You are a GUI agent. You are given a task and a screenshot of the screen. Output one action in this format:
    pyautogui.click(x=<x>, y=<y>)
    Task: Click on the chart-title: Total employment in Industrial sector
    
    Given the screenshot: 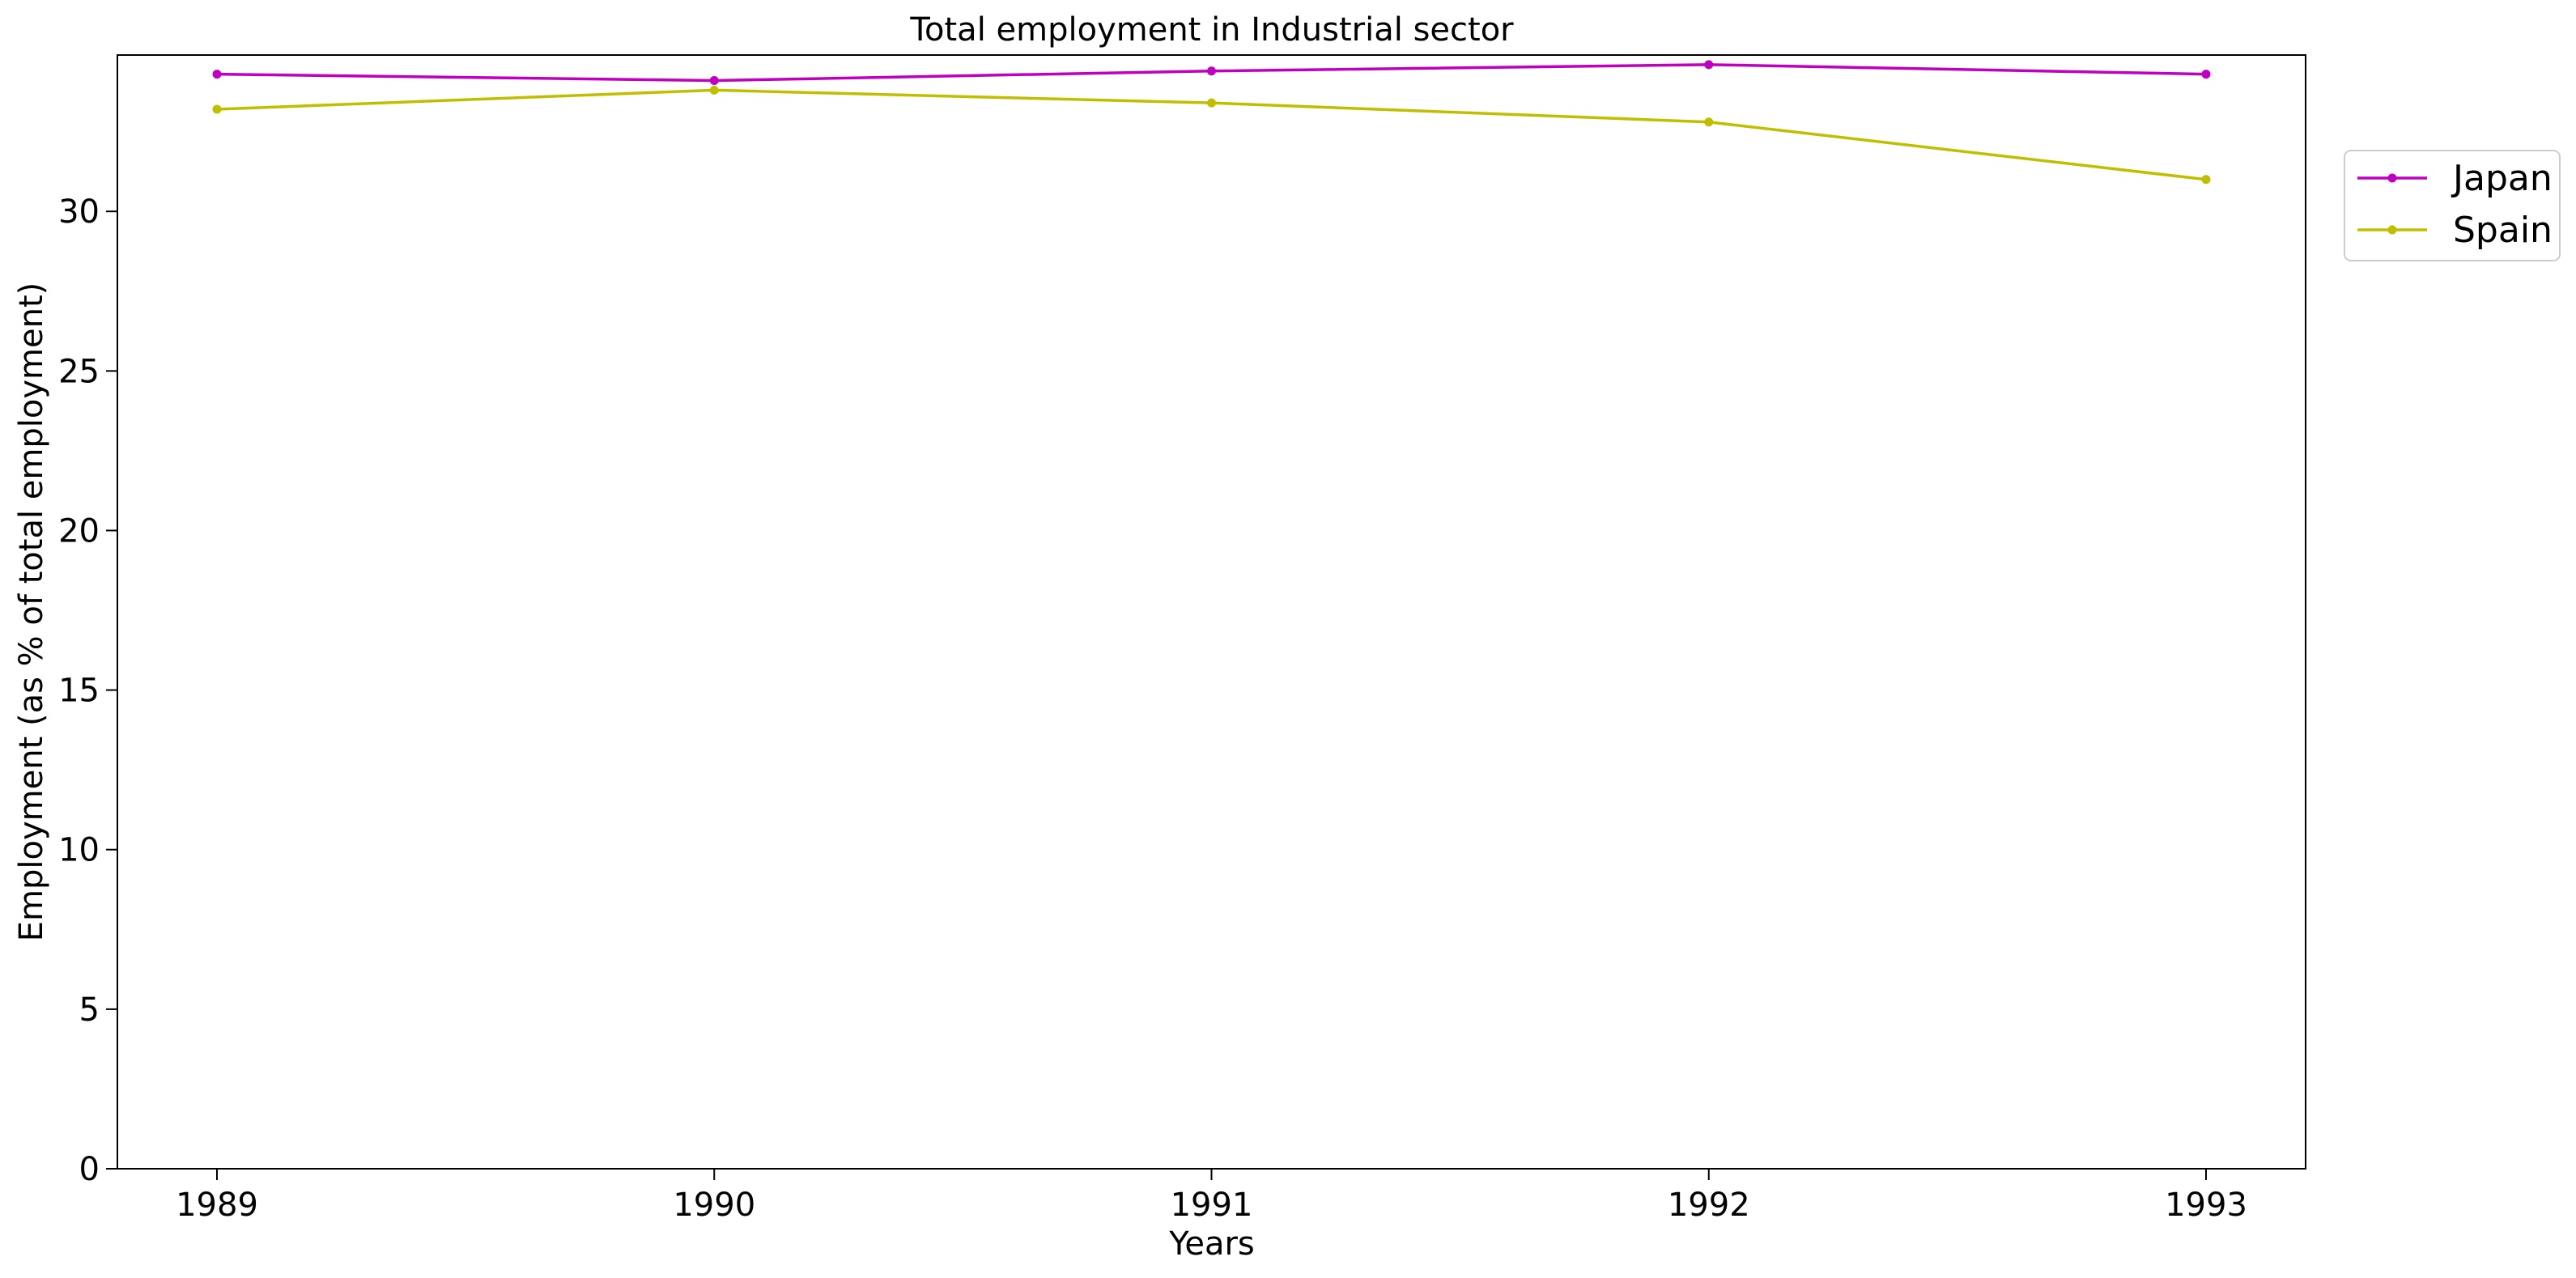 What is the action you would take?
    pyautogui.click(x=1211, y=30)
    